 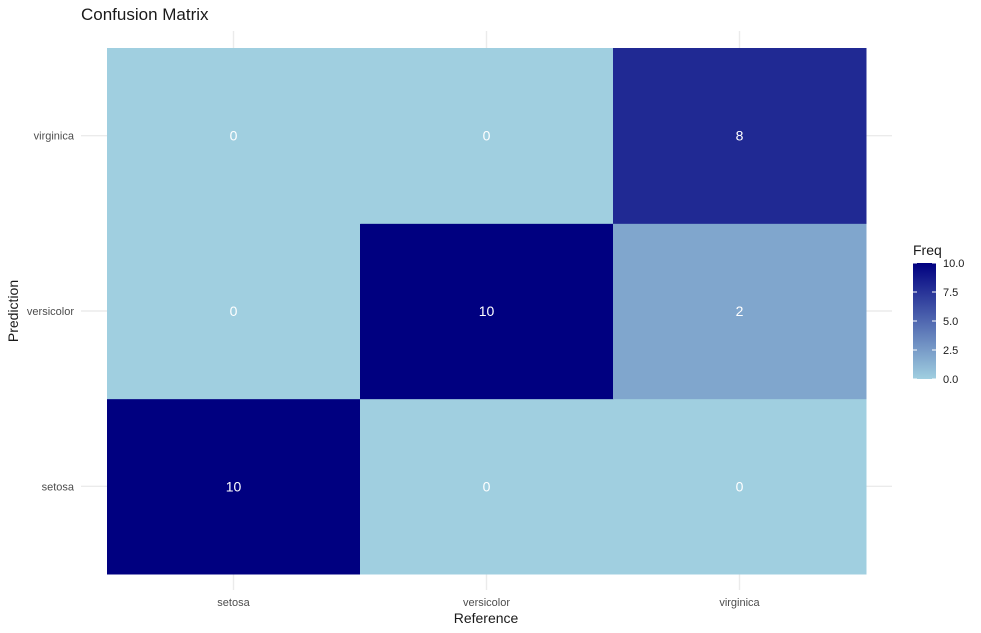 I want to click on cell-label-virginica-versicolor: 2, so click(x=740, y=311).